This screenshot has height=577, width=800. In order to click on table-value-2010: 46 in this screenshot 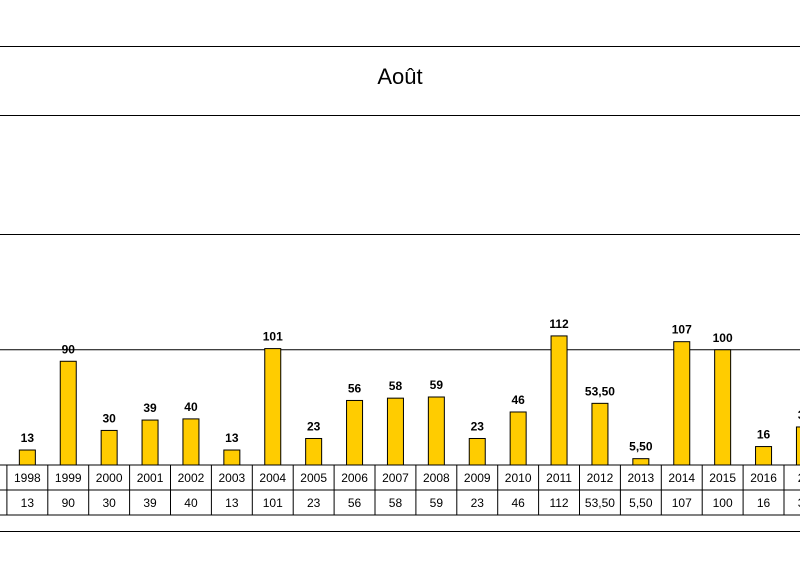, I will do `click(518, 503)`.